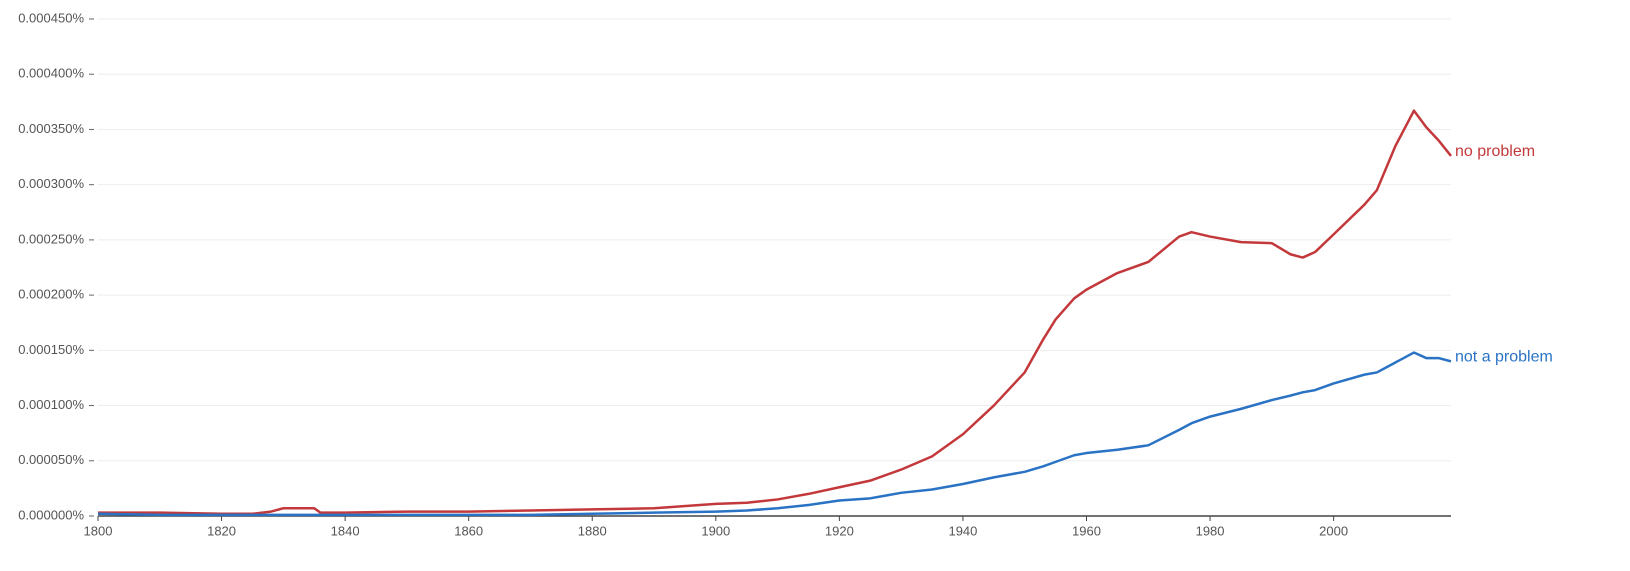 This screenshot has height=571, width=1630. Describe the element at coordinates (1504, 357) in the screenshot. I see `series-label: not a problem` at that location.